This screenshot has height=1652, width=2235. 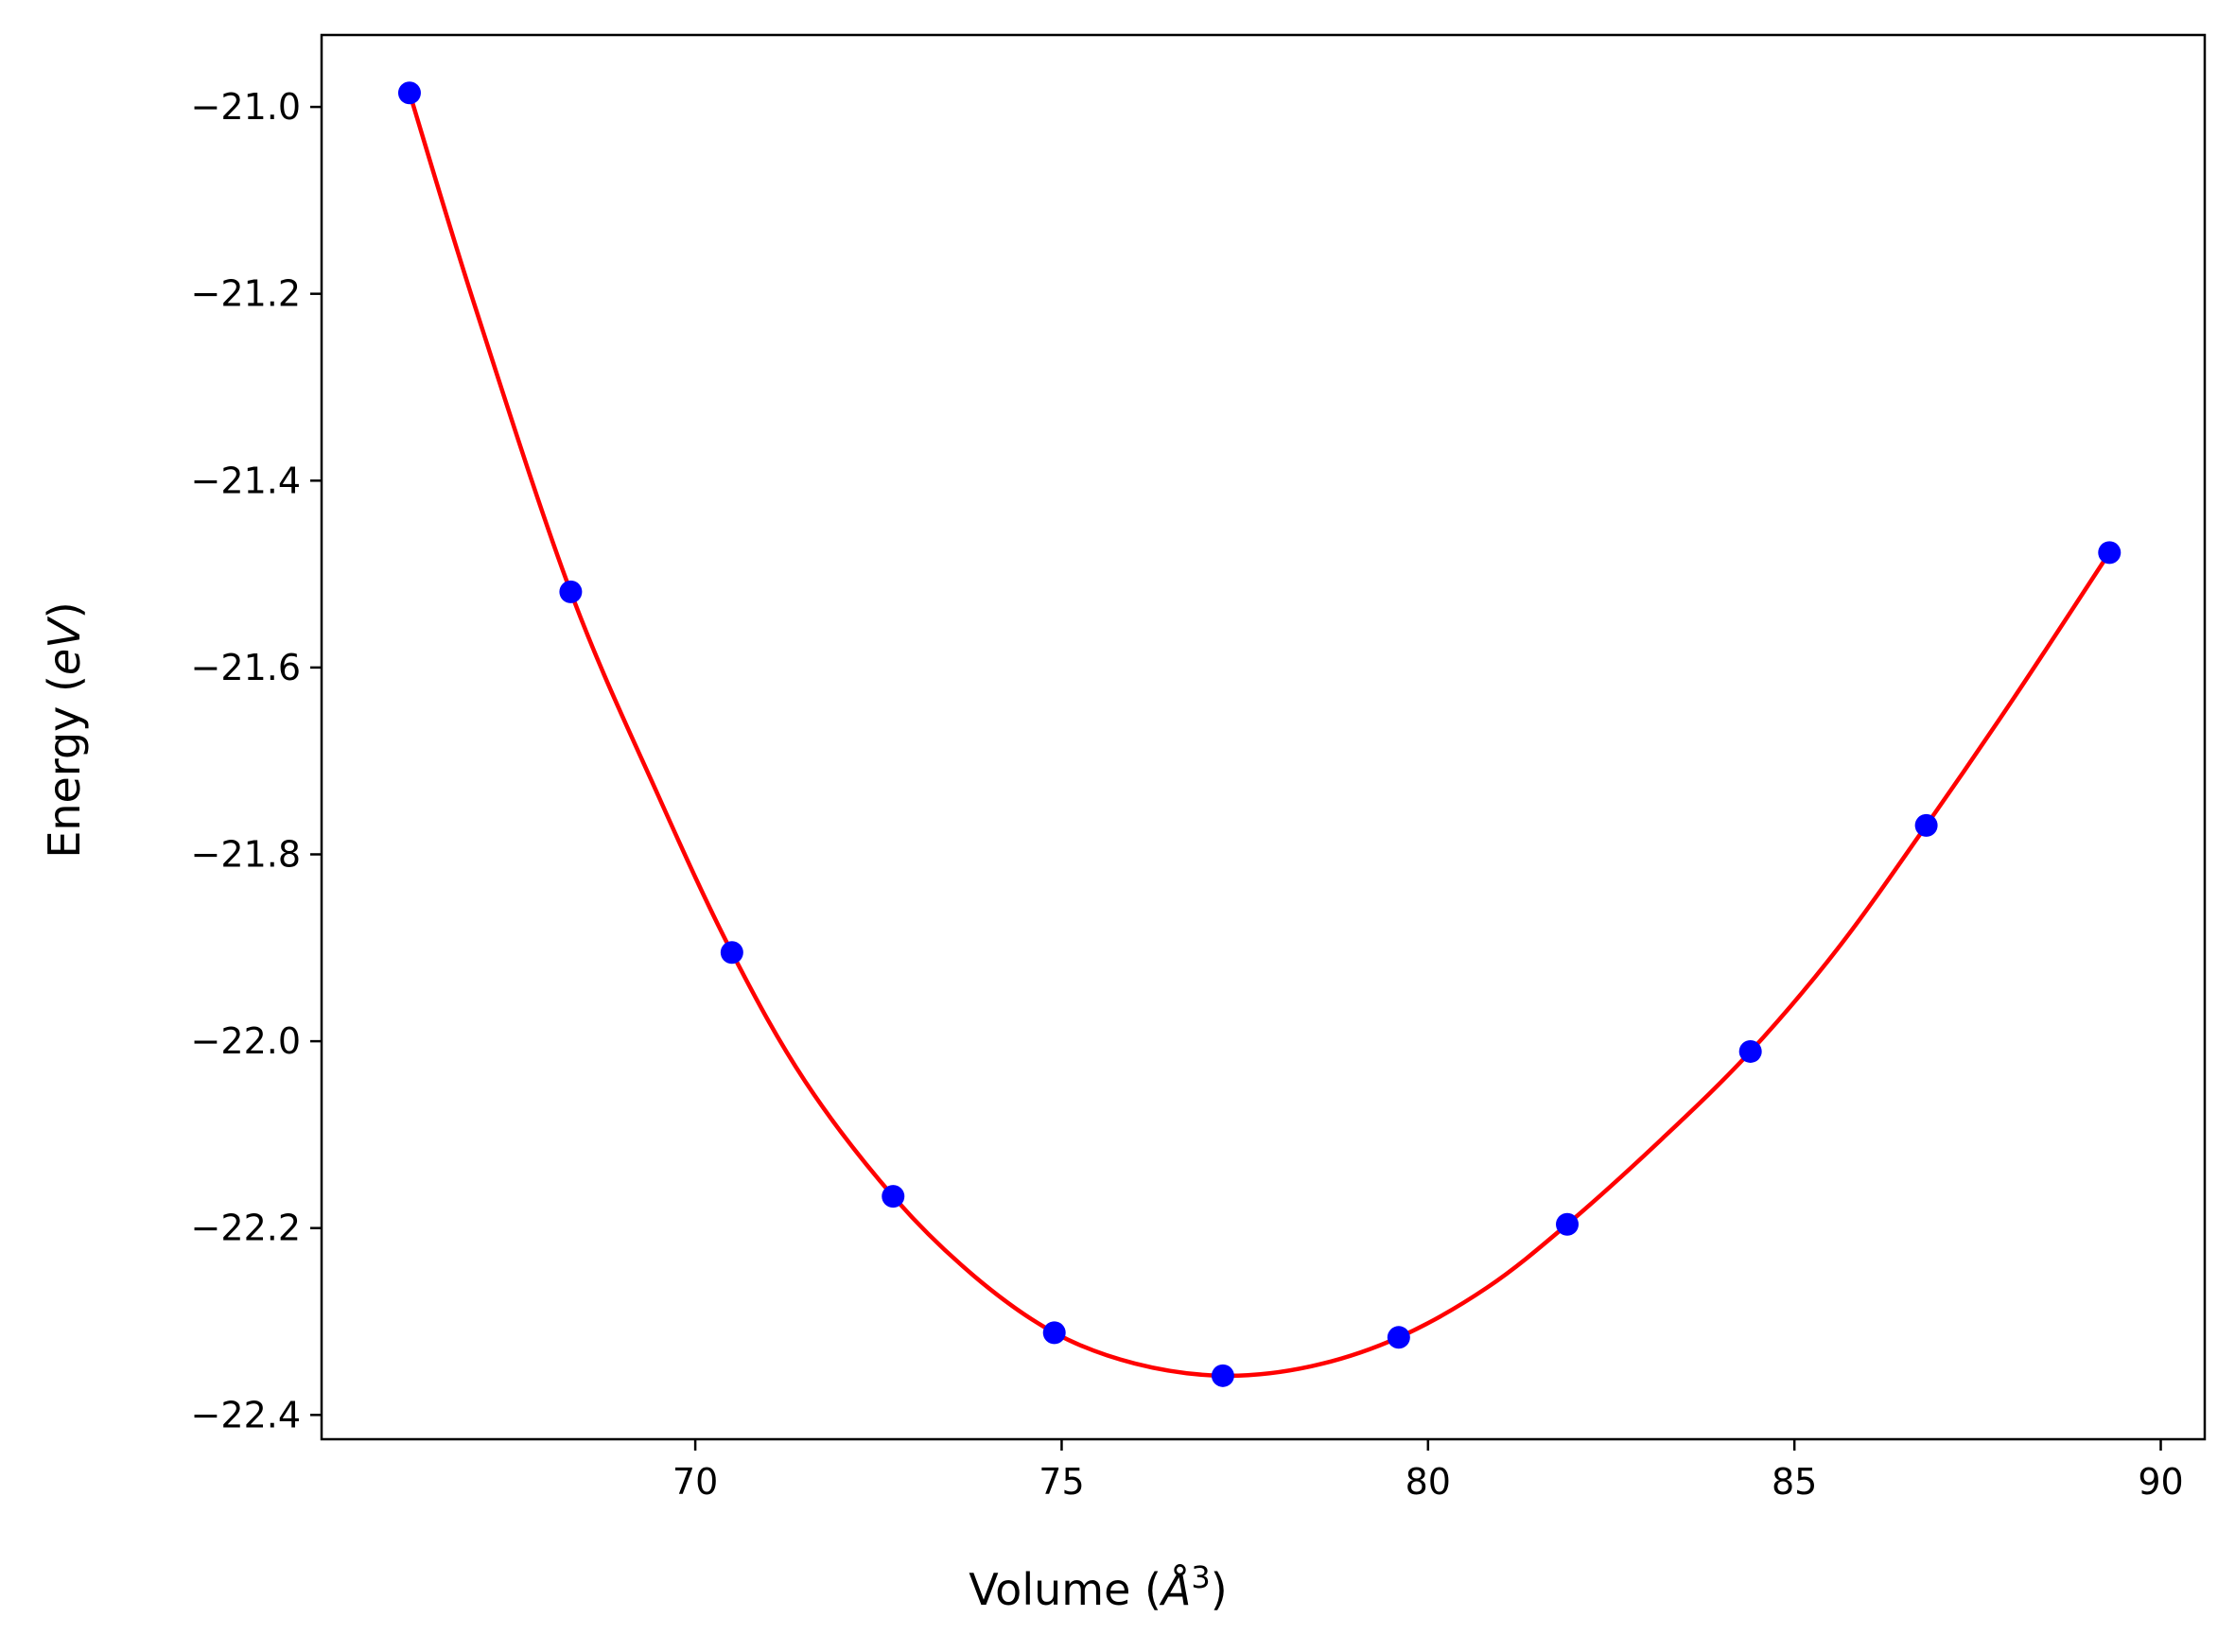 I want to click on y-tick-label: −22.4, so click(x=246, y=1415).